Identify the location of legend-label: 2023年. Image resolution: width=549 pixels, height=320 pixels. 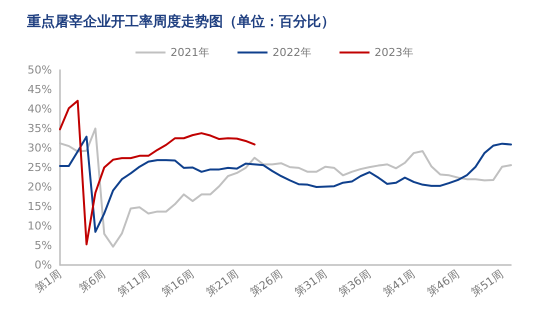
(394, 52).